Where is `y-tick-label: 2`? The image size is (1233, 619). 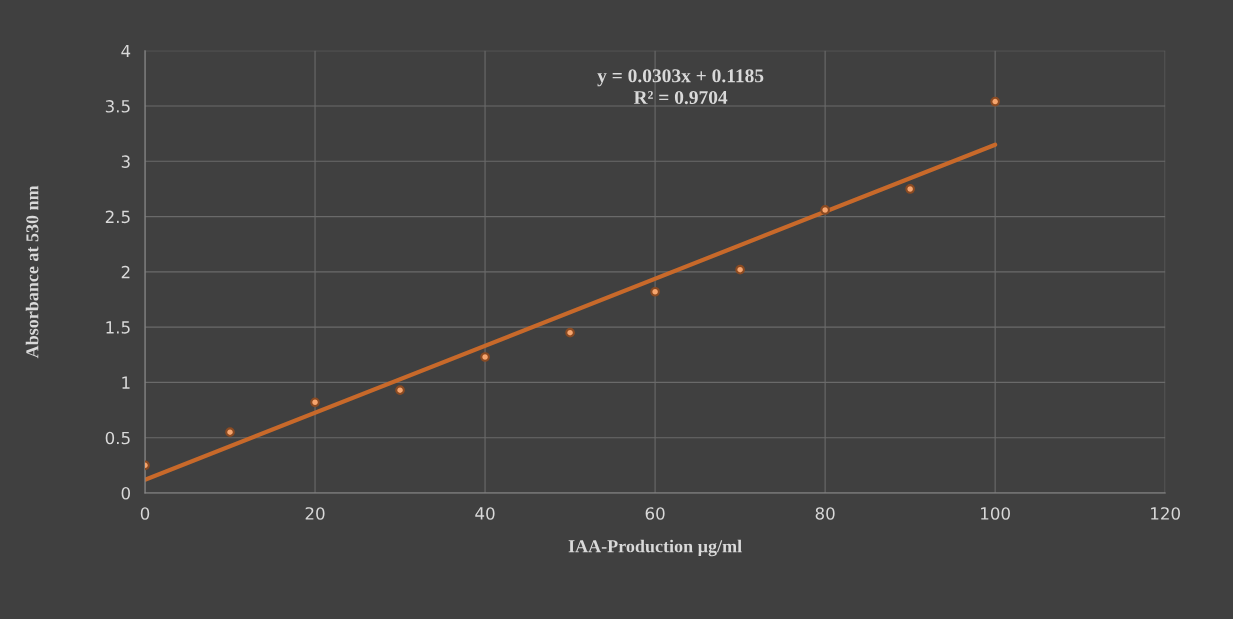 y-tick-label: 2 is located at coordinates (125, 272).